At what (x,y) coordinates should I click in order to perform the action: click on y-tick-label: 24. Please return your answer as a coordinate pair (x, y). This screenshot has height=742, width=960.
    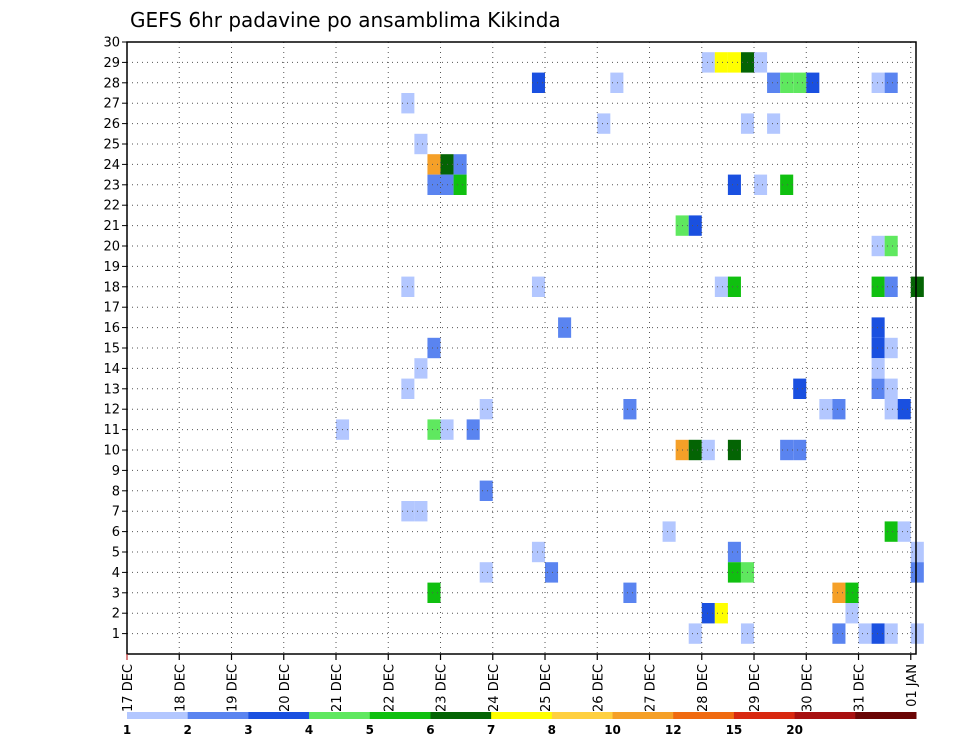
    Looking at the image, I should click on (111, 165).